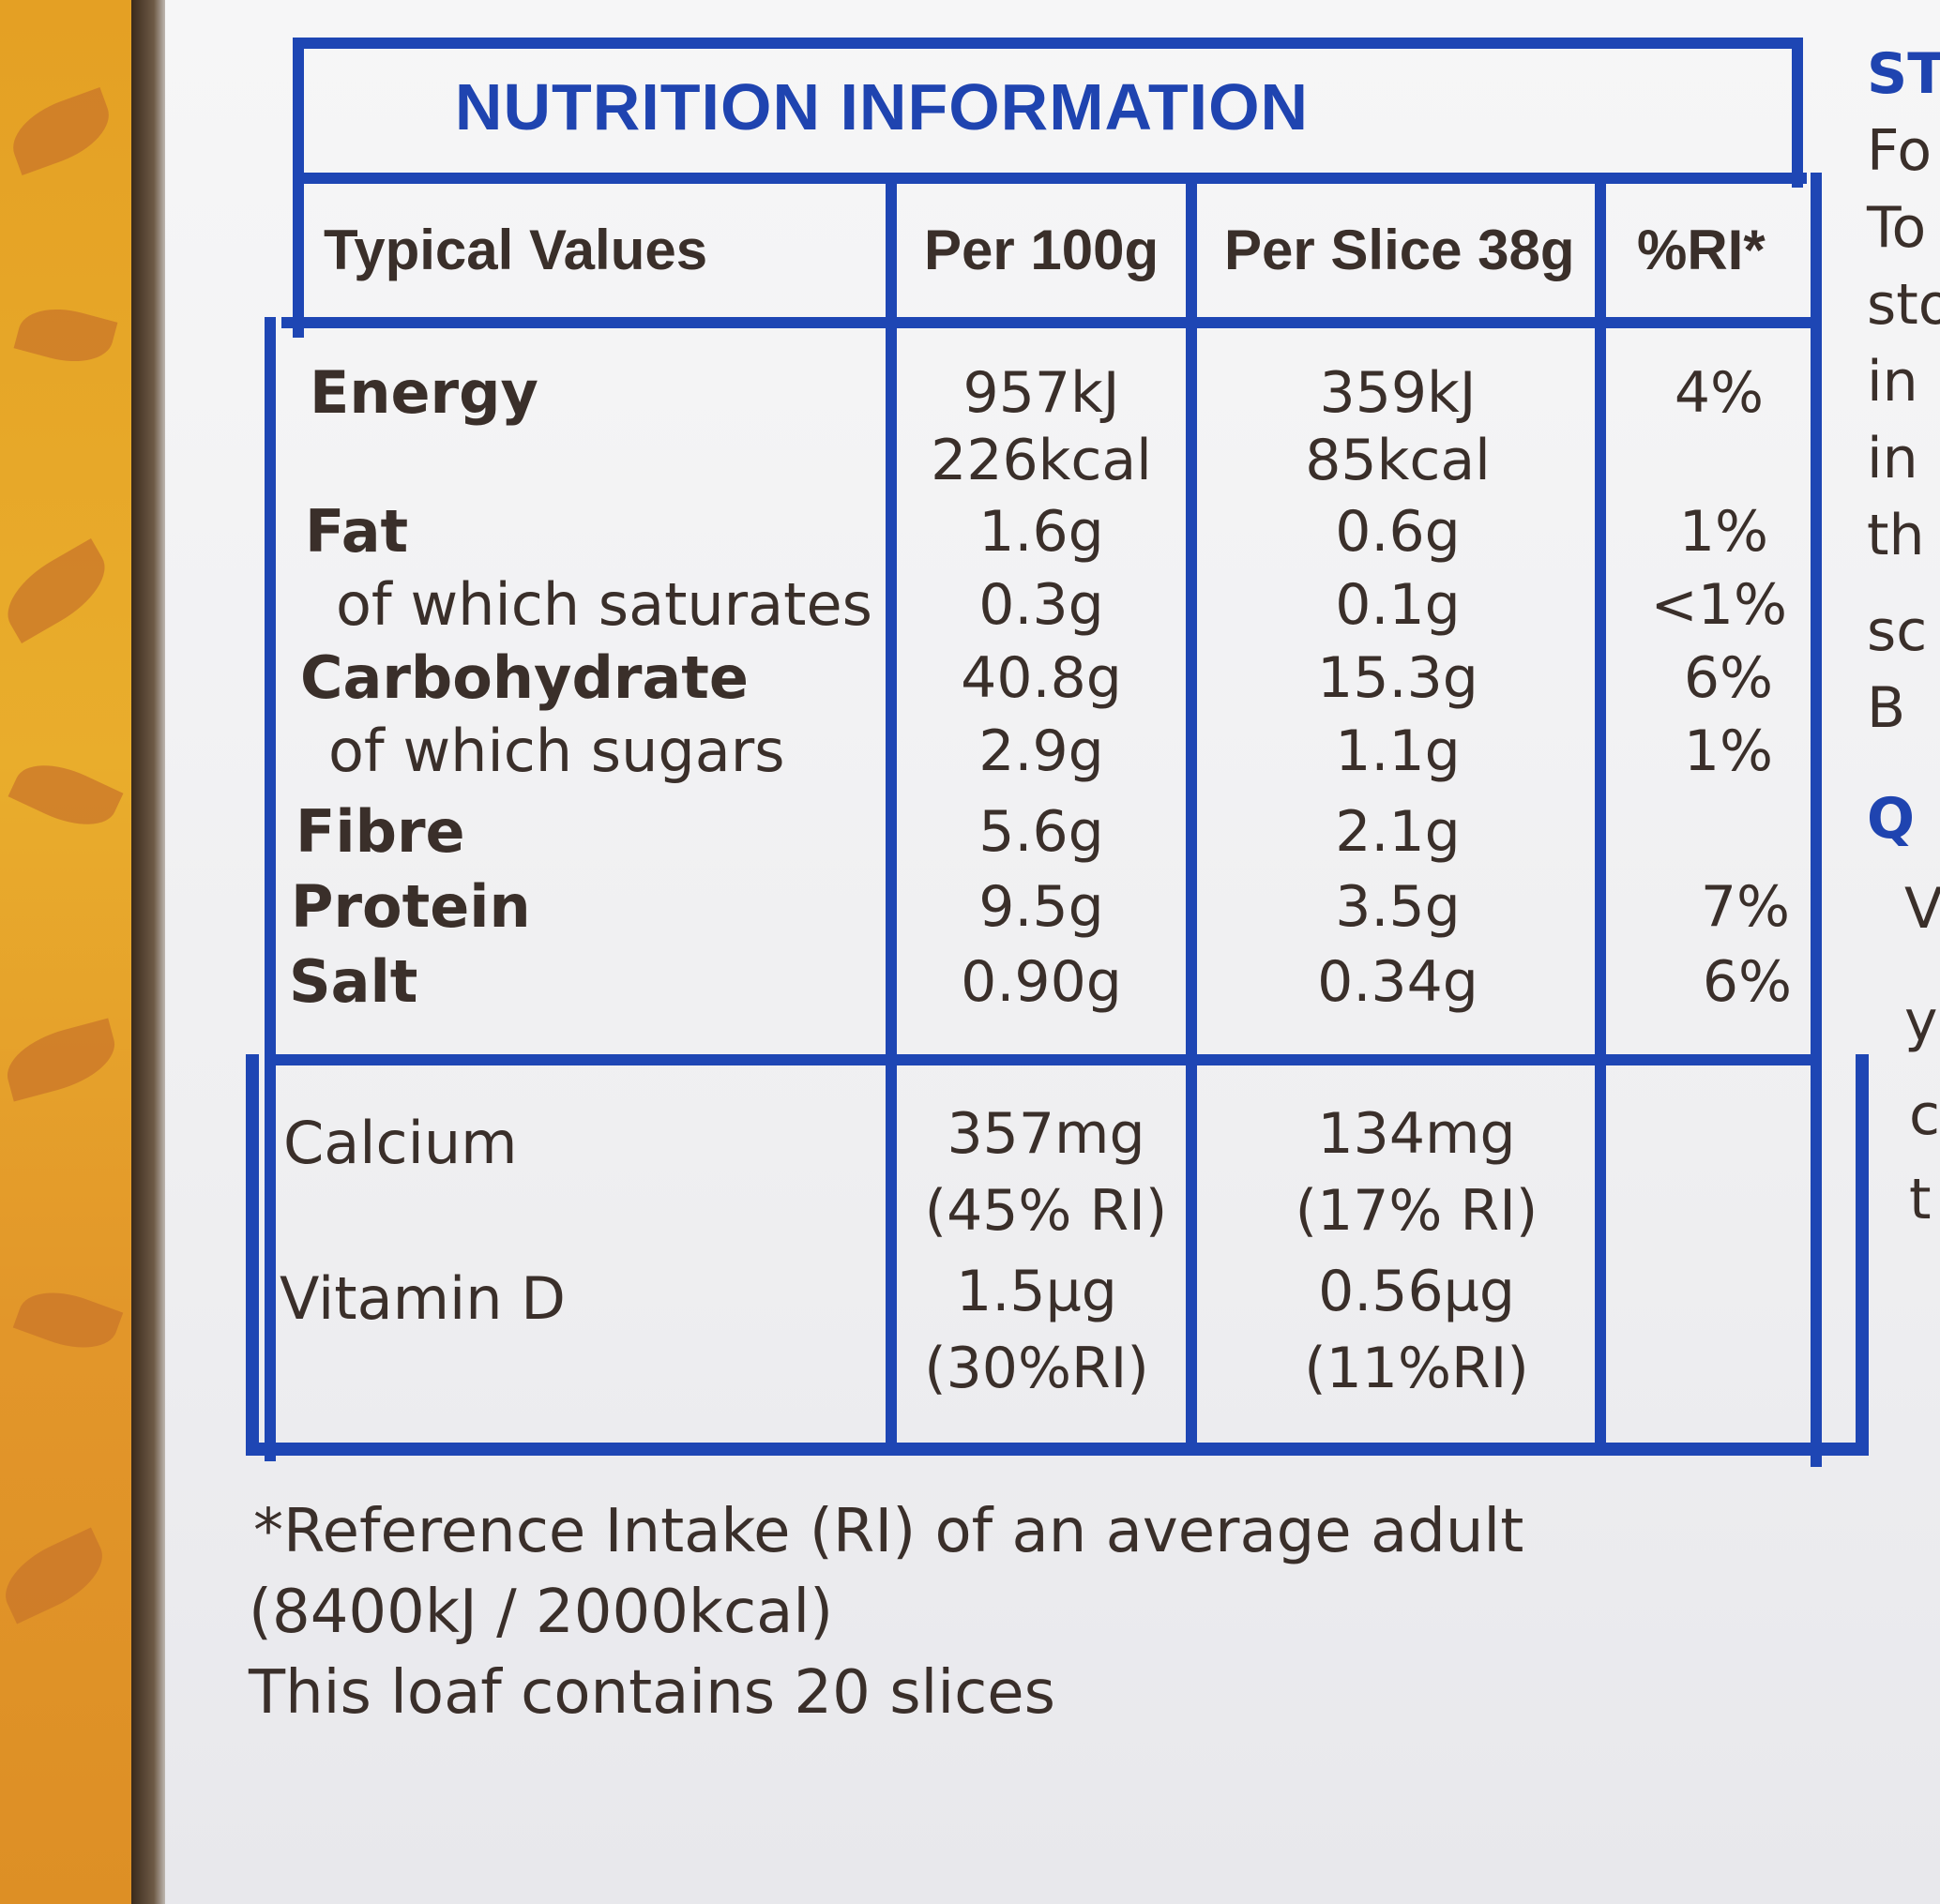  I want to click on side-text-line: th, so click(1896, 535).